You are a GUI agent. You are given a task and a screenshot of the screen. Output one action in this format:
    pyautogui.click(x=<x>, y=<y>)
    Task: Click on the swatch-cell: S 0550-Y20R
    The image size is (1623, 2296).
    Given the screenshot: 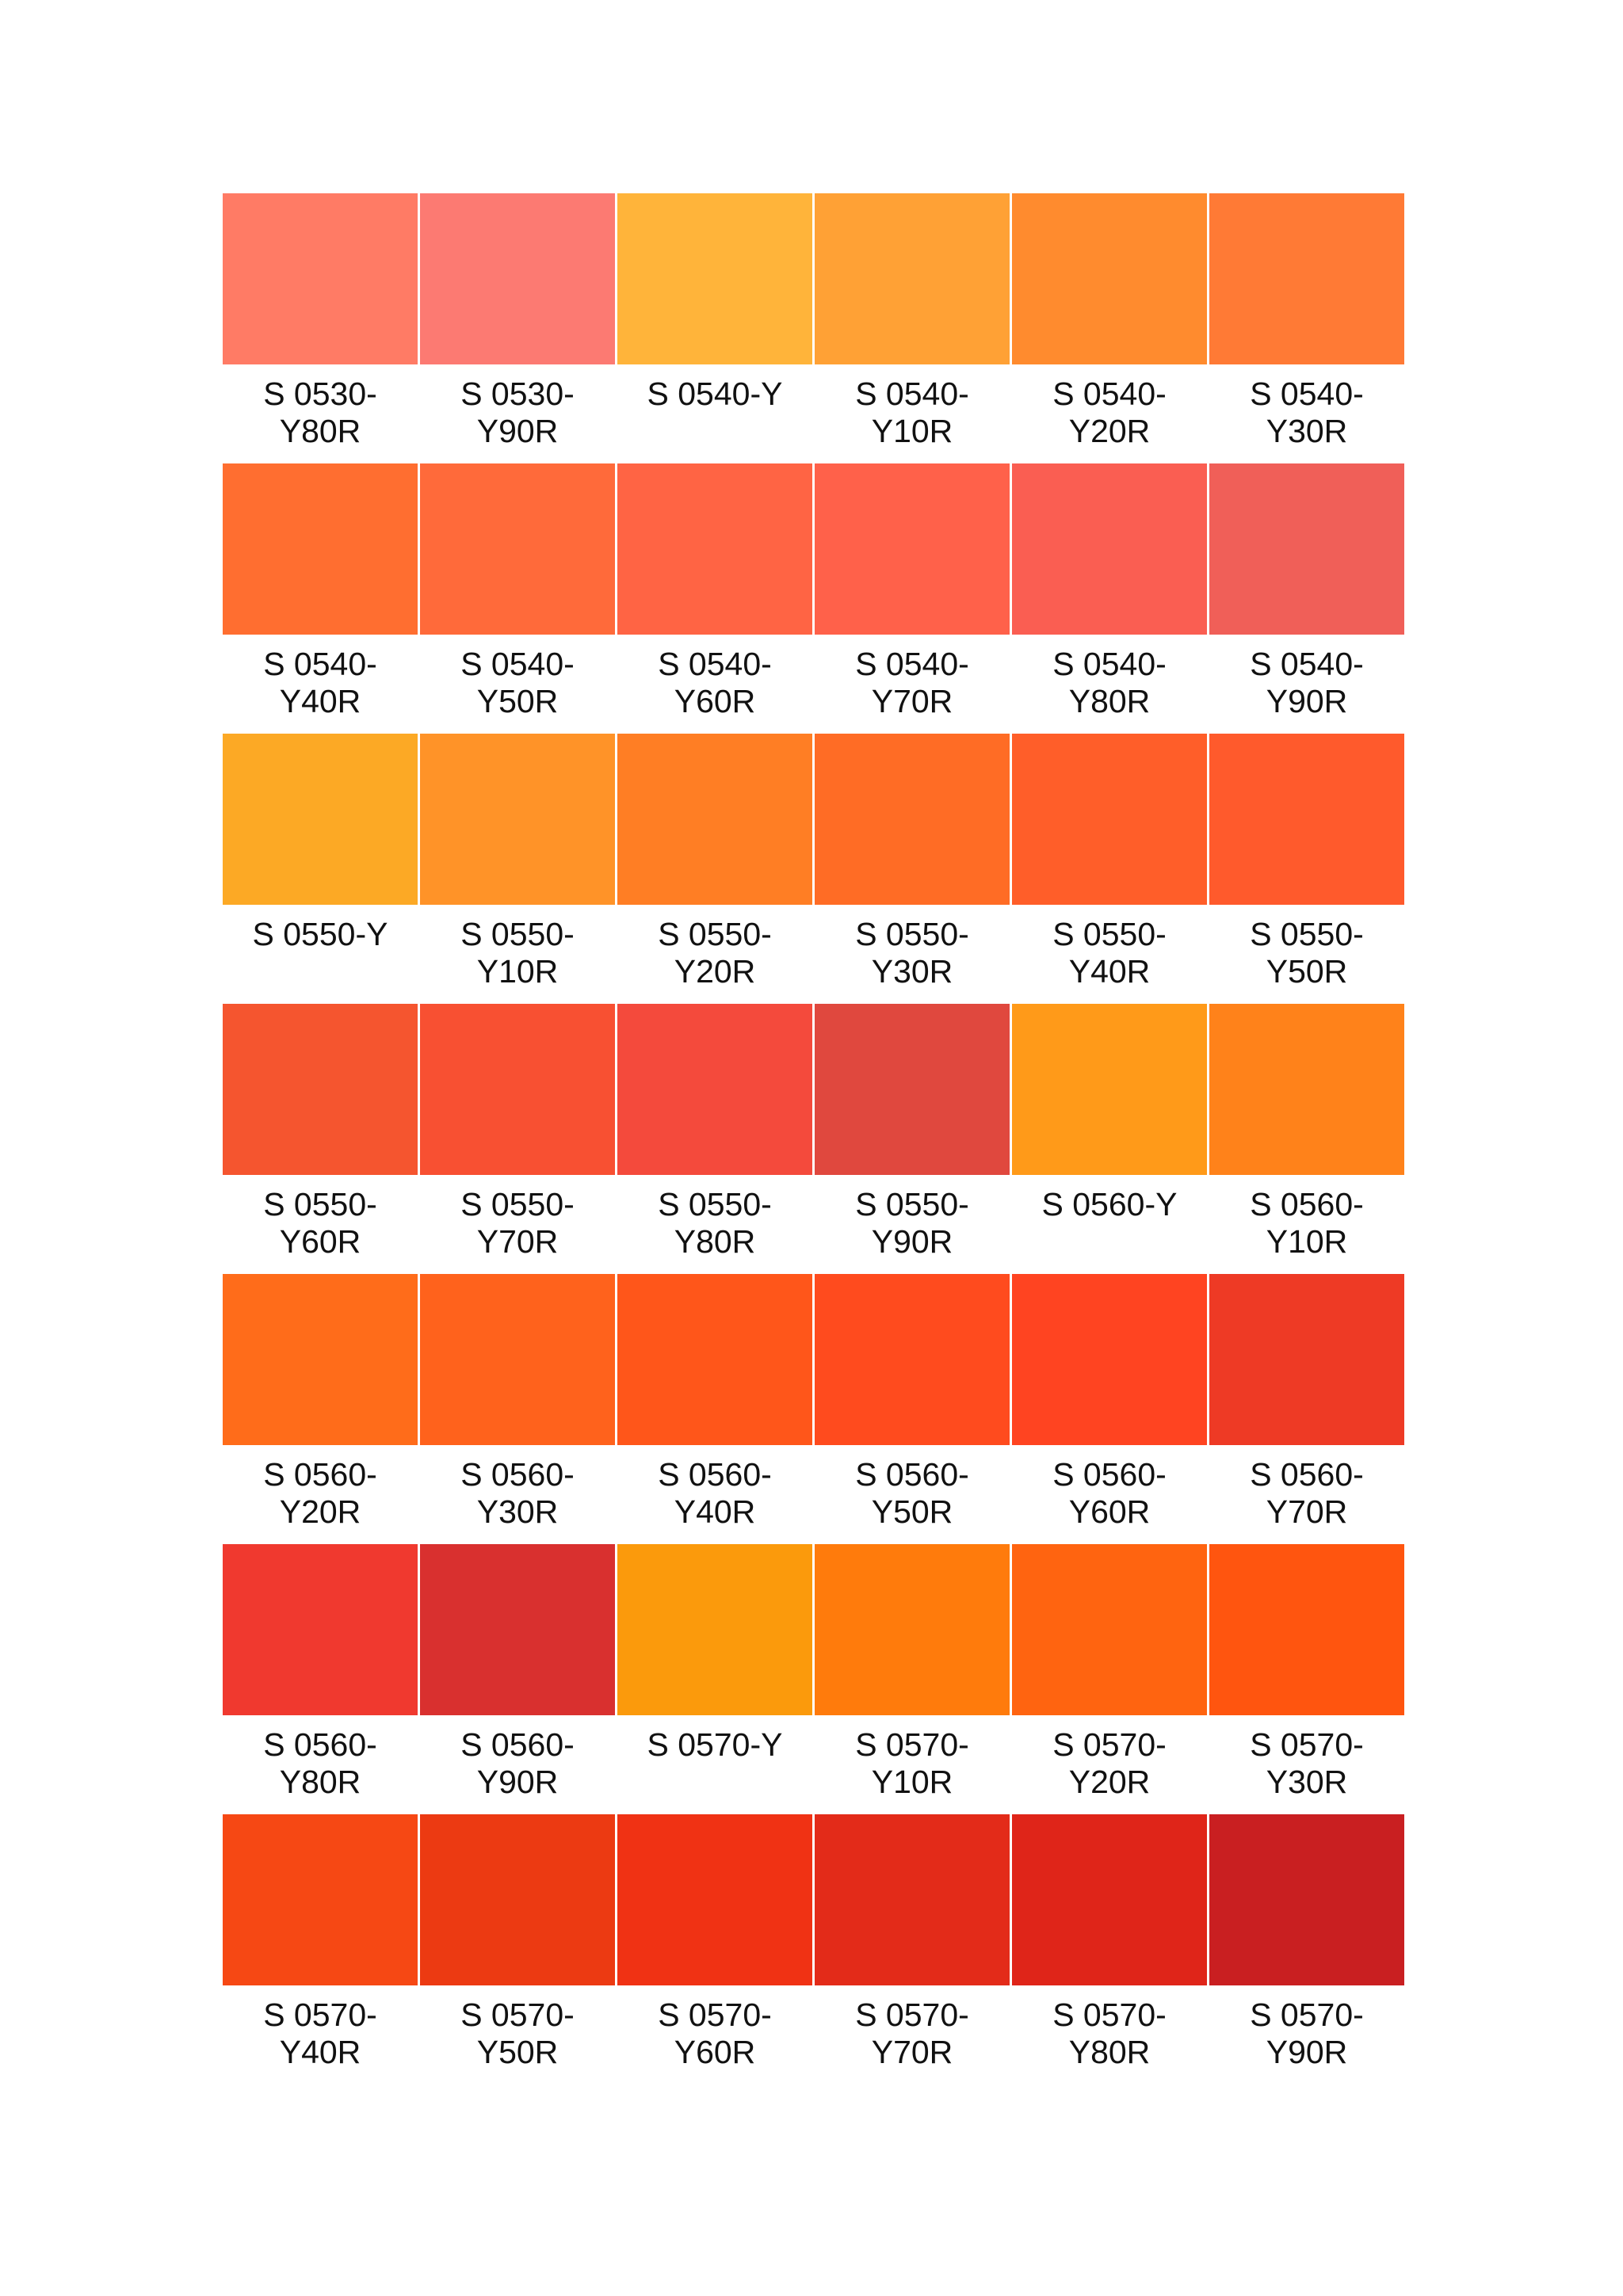 What is the action you would take?
    pyautogui.click(x=715, y=869)
    